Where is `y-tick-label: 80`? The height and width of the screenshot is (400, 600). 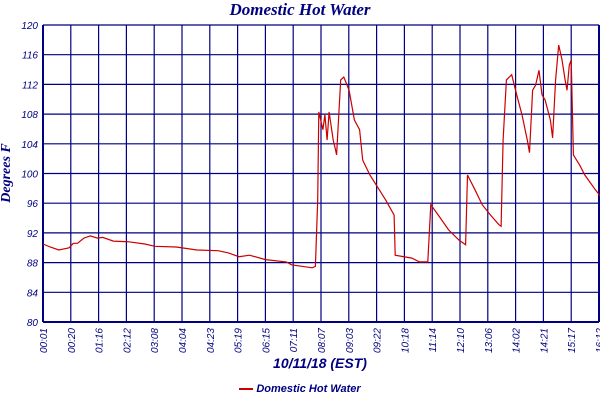 y-tick-label: 80 is located at coordinates (33, 323).